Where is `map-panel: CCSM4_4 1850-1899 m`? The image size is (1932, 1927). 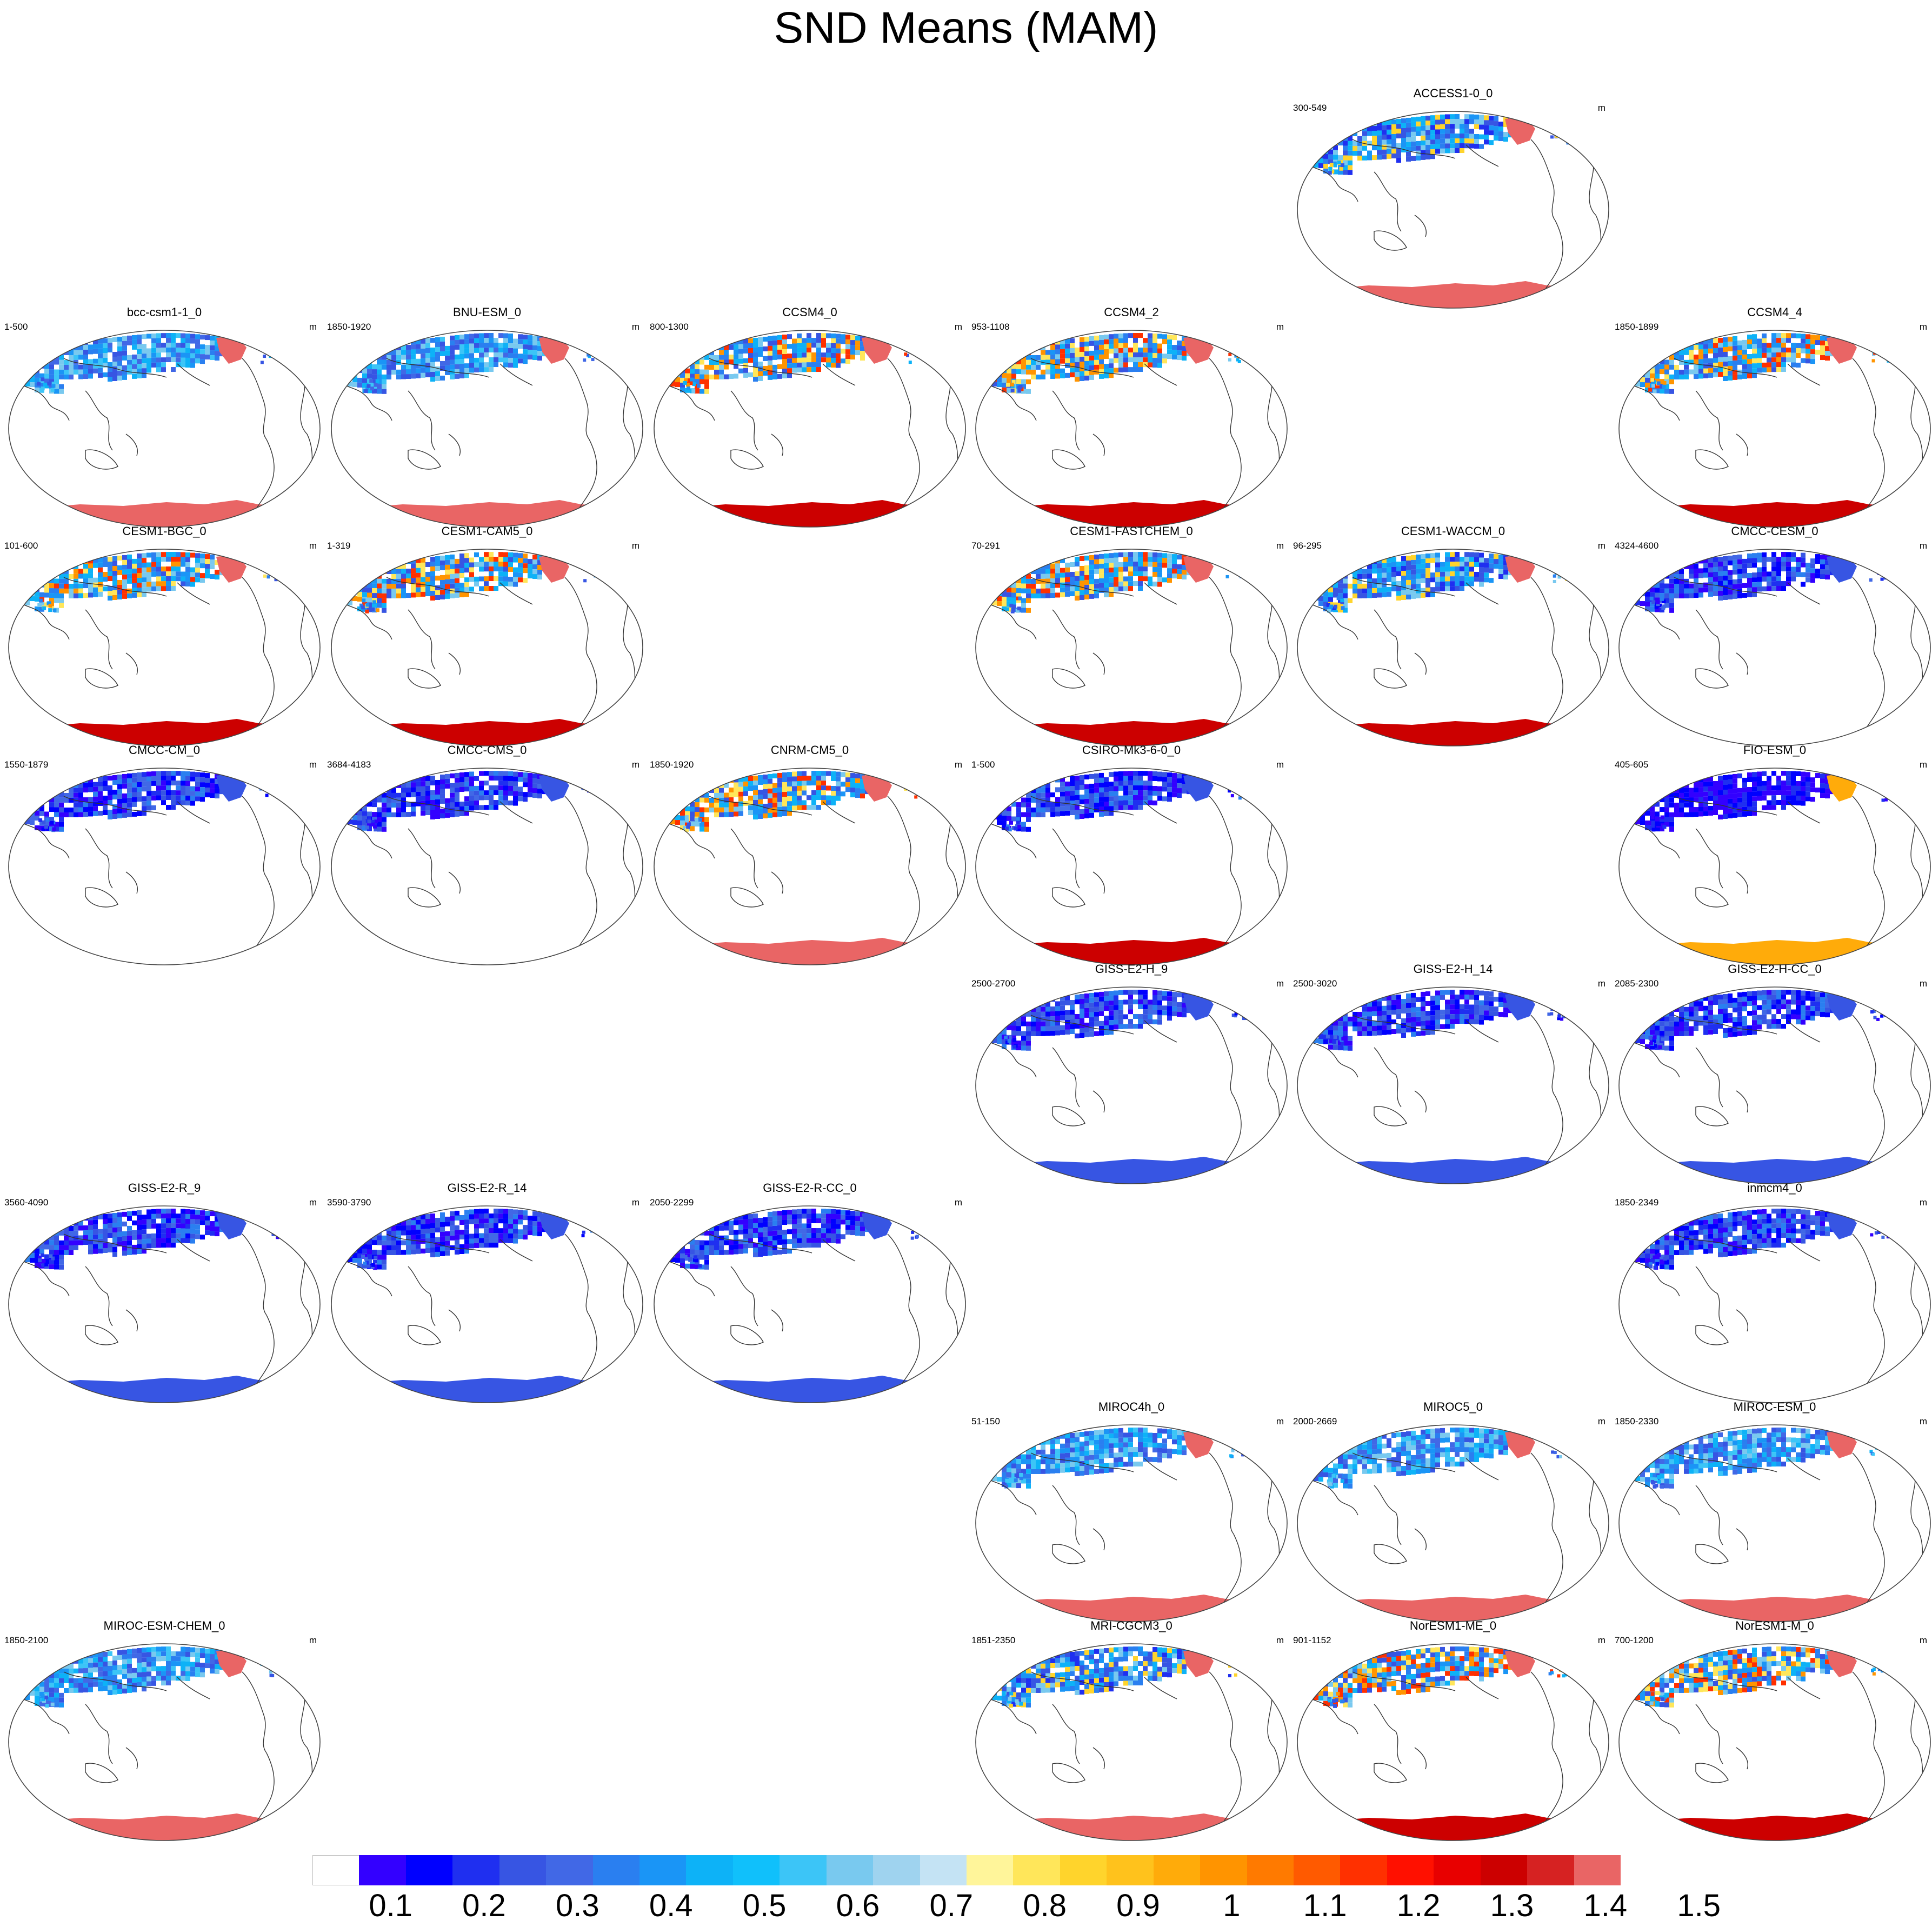
map-panel: CCSM4_4 1850-1899 m is located at coordinates (1773, 419).